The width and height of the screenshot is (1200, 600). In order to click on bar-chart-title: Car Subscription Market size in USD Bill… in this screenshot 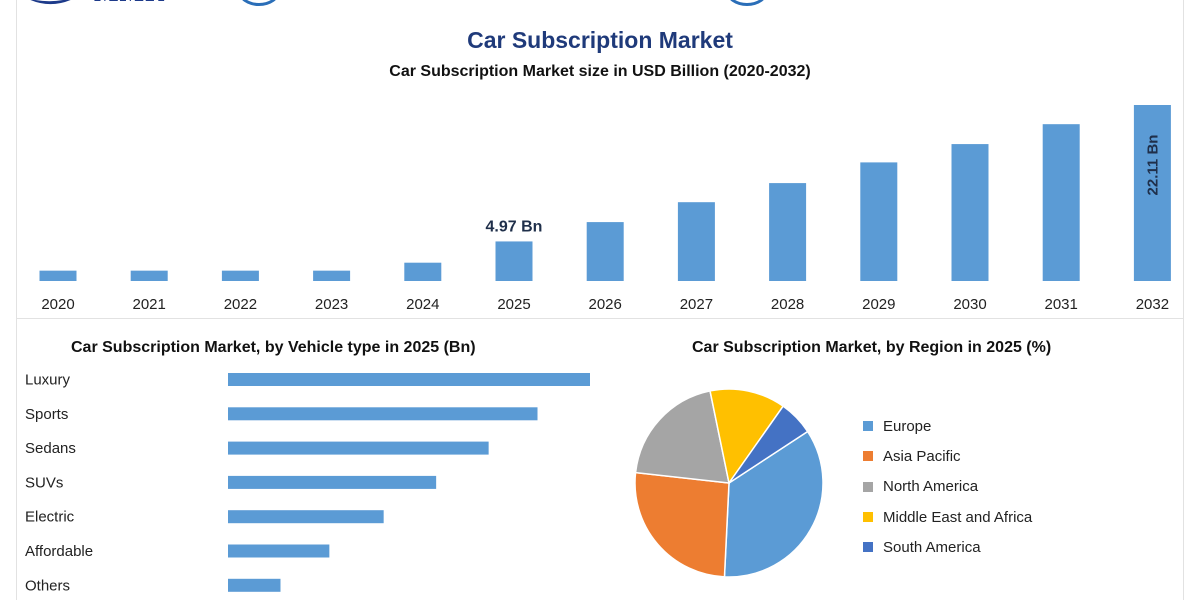, I will do `click(600, 71)`.